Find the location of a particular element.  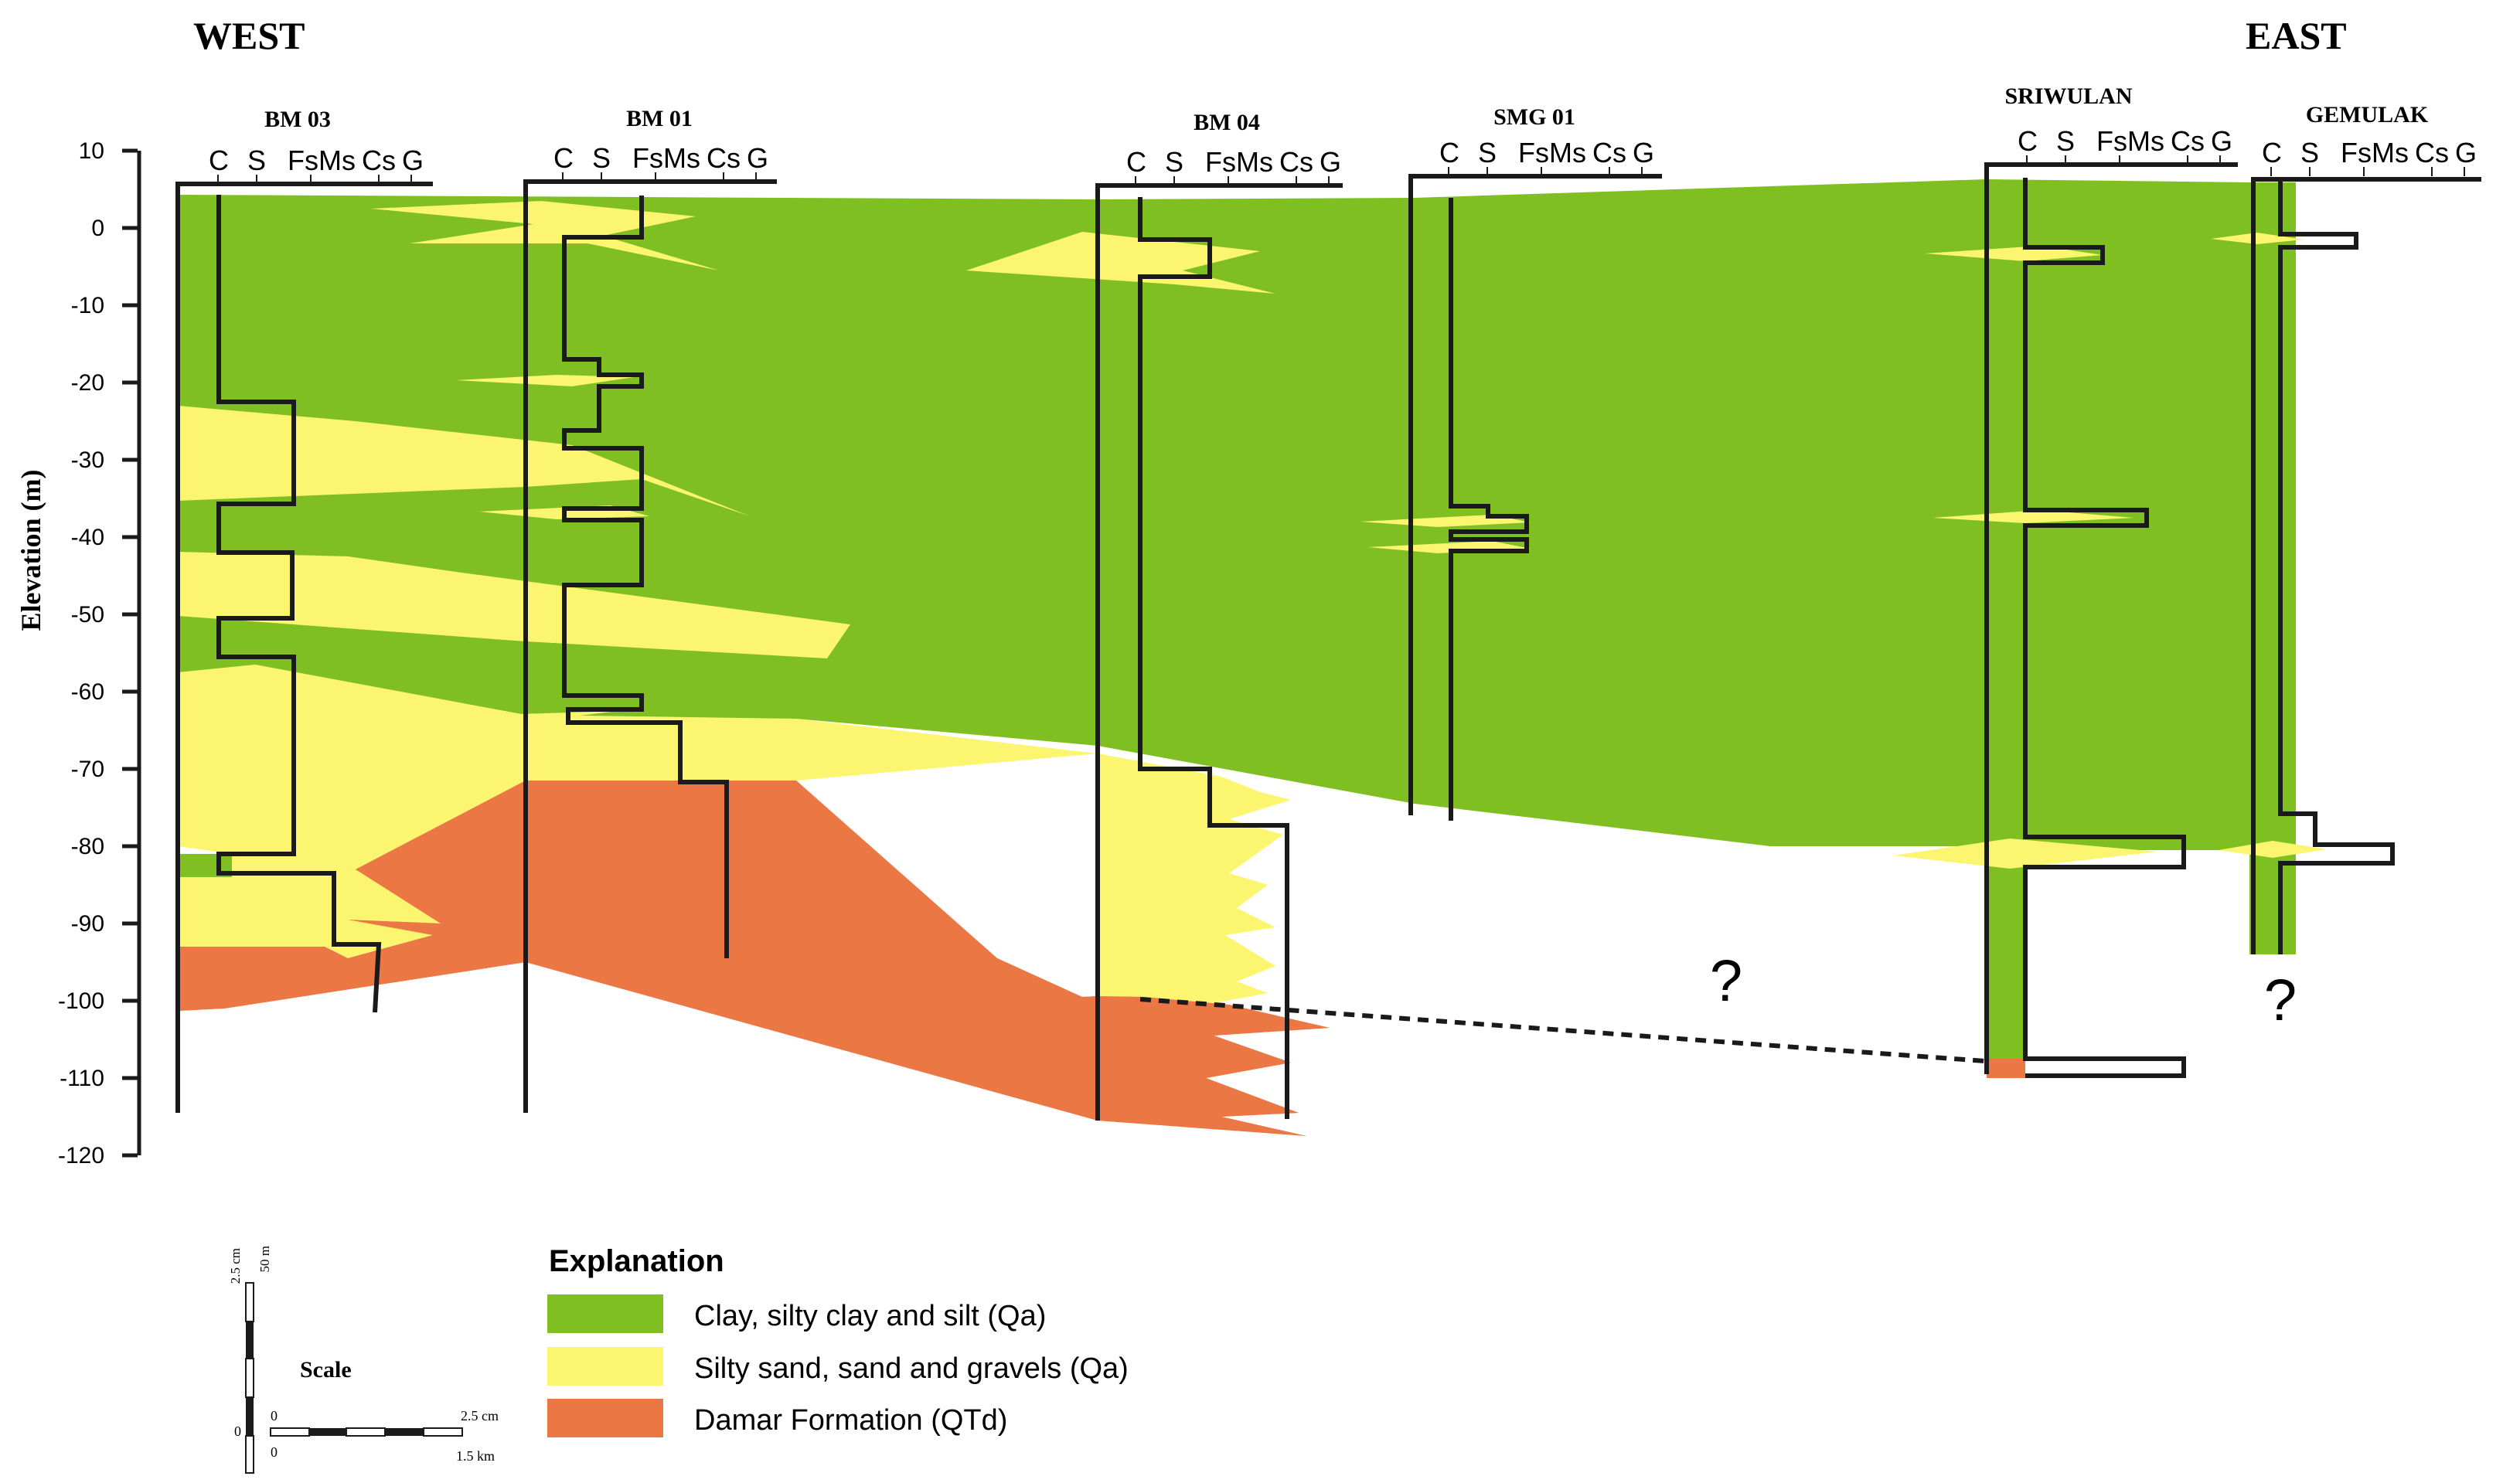

axis-tick-label: -10 is located at coordinates (88, 306).